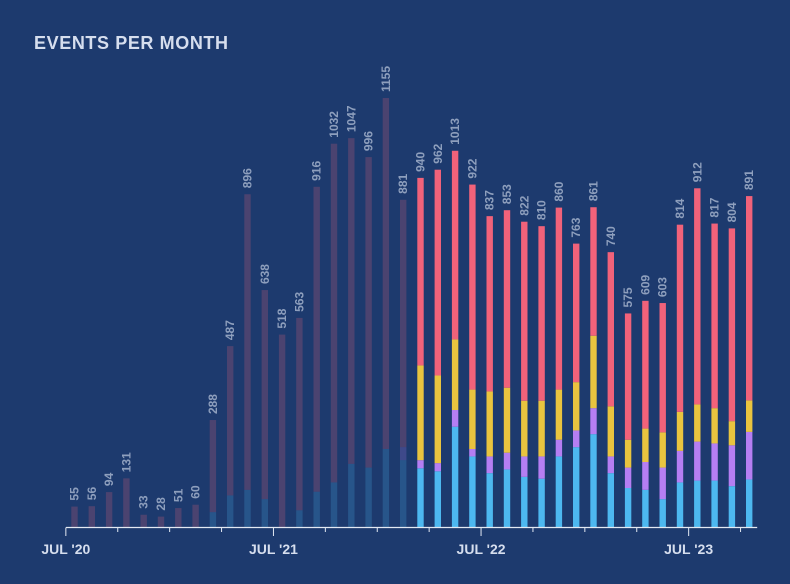 The image size is (790, 584). Describe the element at coordinates (317, 170) in the screenshot. I see `bar-total-label: 916` at that location.